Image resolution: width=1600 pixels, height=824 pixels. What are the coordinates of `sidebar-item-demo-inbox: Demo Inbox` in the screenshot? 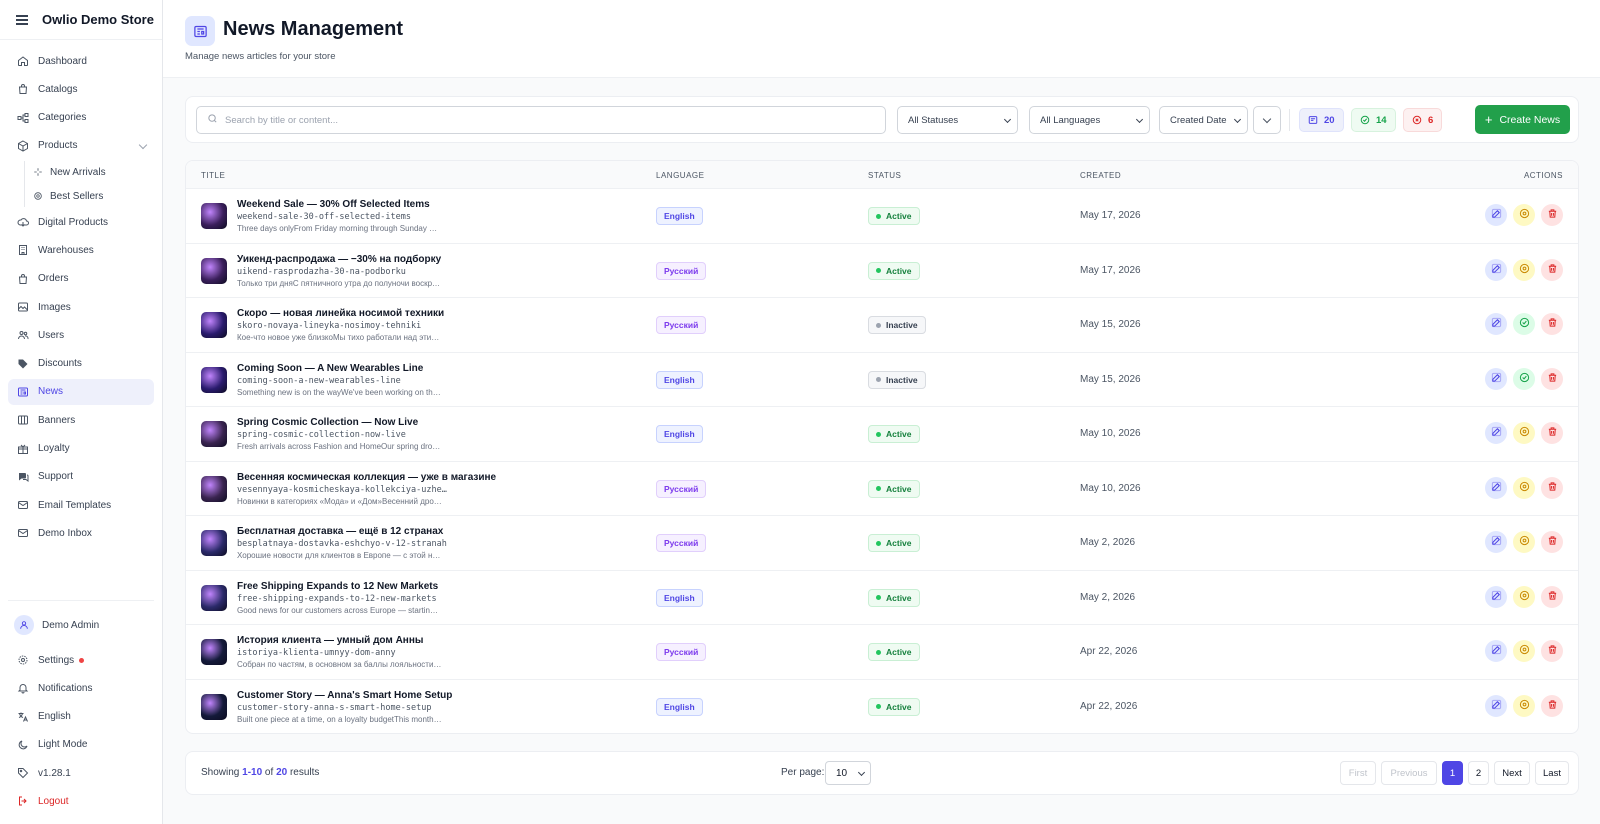 It's located at (81, 533).